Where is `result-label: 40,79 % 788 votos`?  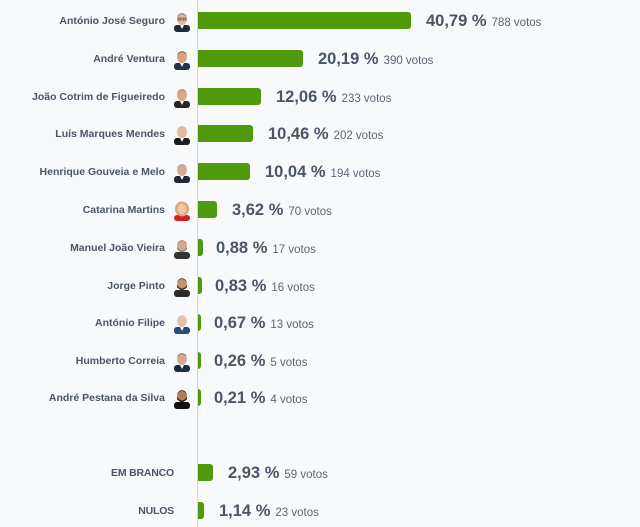
result-label: 40,79 % 788 votos is located at coordinates (483, 21).